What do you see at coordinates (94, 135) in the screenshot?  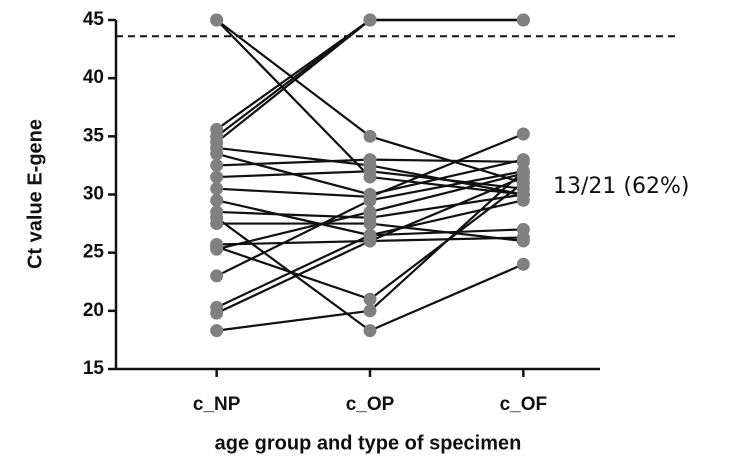 I see `y-tick-label: 35` at bounding box center [94, 135].